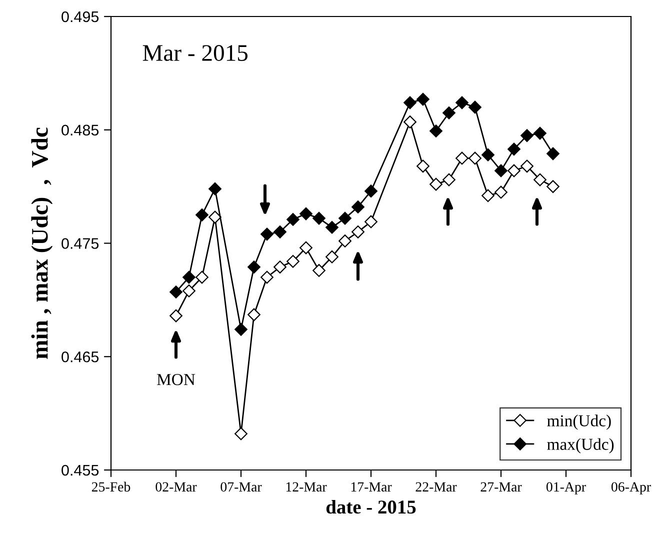 The image size is (658, 537). Describe the element at coordinates (80, 16) in the screenshot. I see `y-tick-label: 0.495` at that location.